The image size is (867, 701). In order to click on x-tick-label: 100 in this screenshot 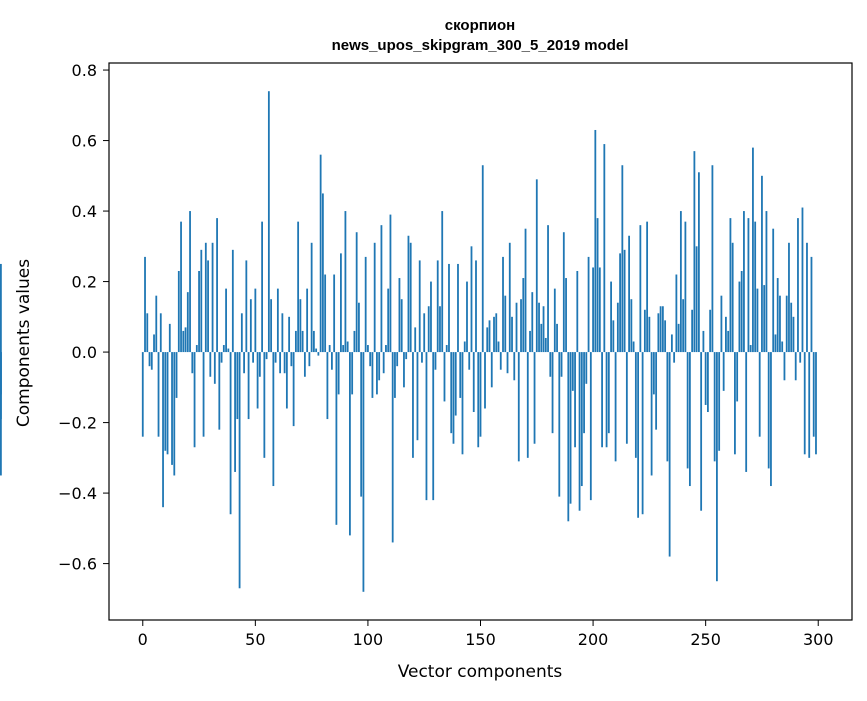, I will do `click(368, 639)`.